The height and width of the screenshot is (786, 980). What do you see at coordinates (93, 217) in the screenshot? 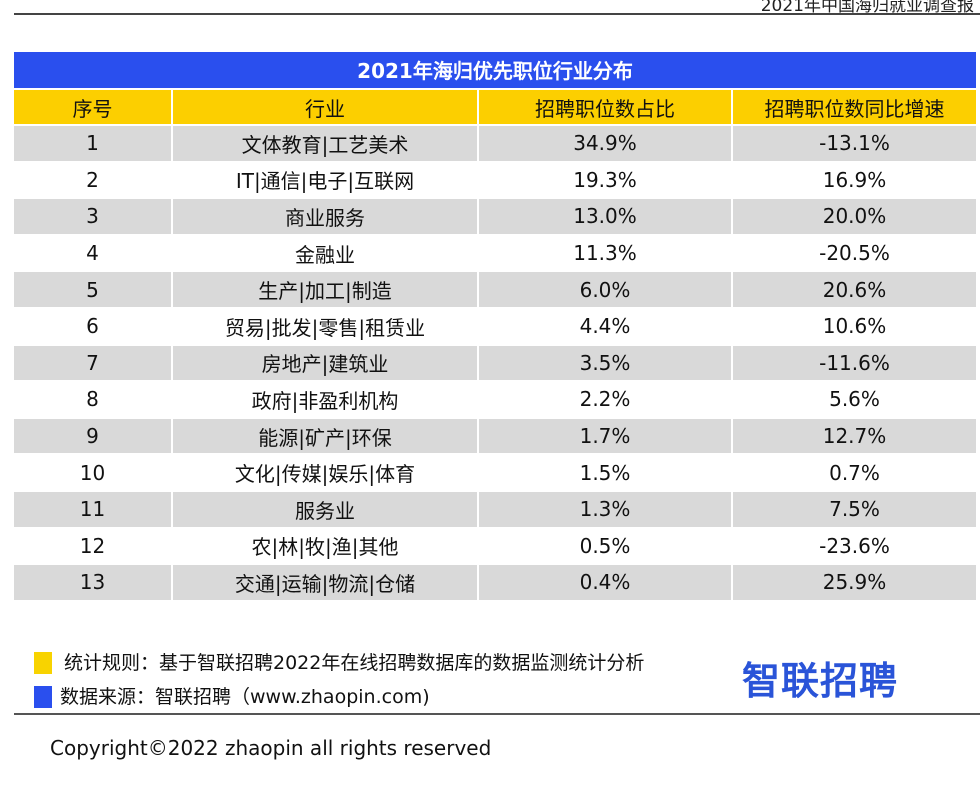
I see `cell-rank: 3` at bounding box center [93, 217].